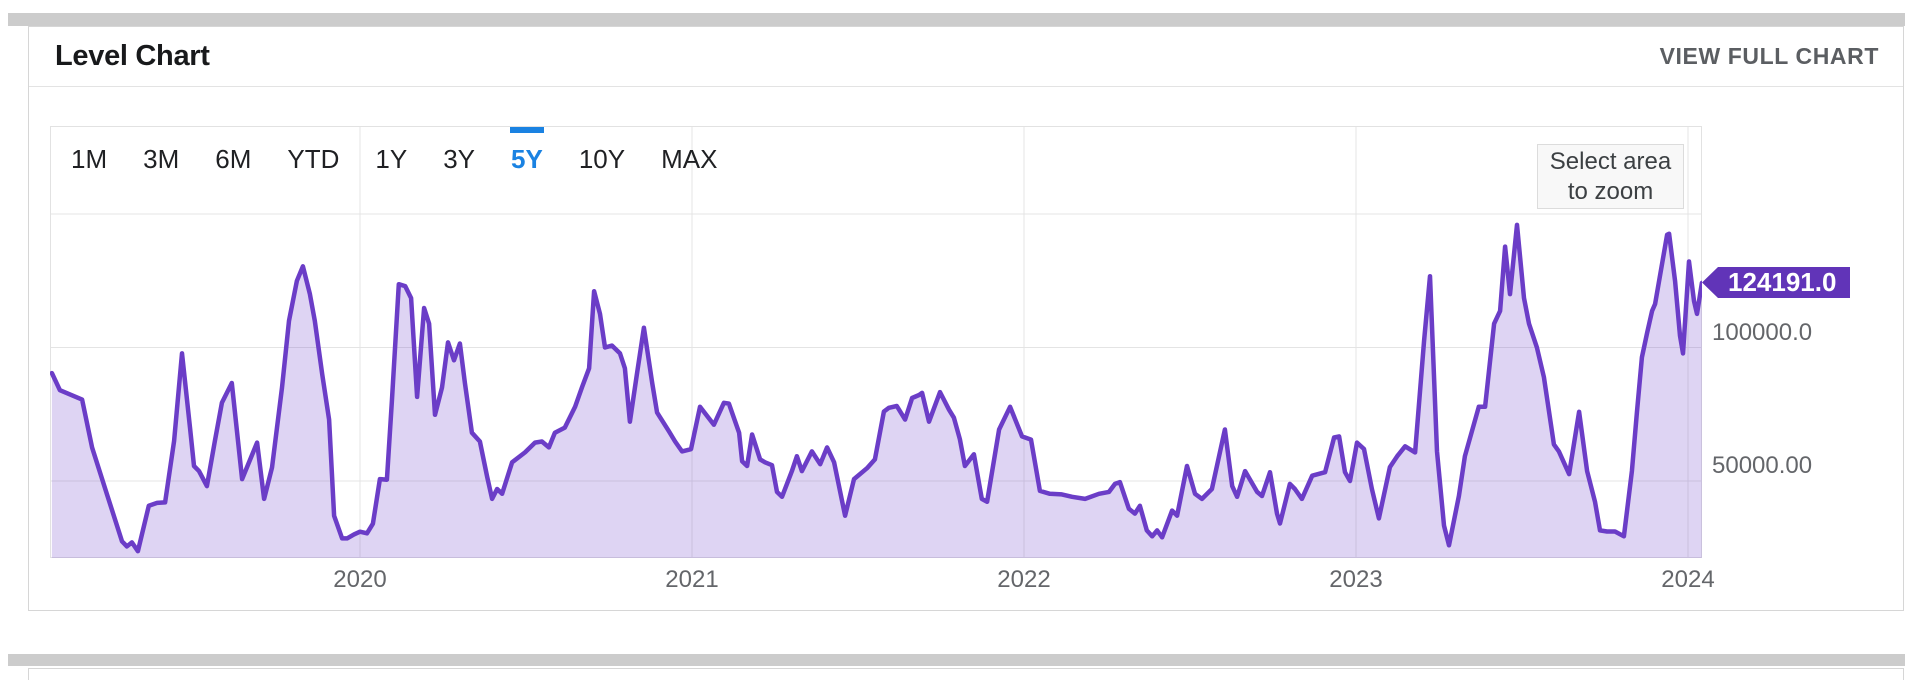  I want to click on next-card-stub, so click(966, 674).